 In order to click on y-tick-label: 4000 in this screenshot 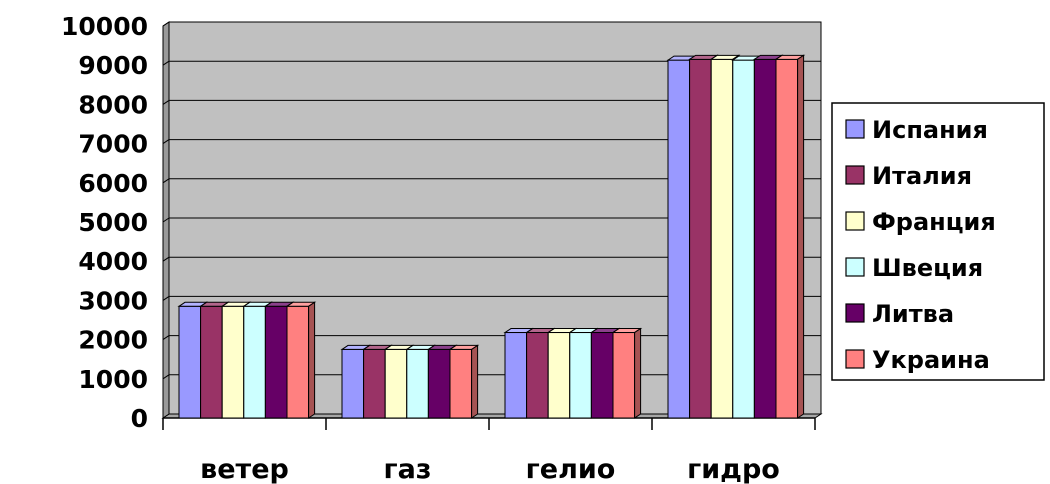, I will do `click(113, 261)`.